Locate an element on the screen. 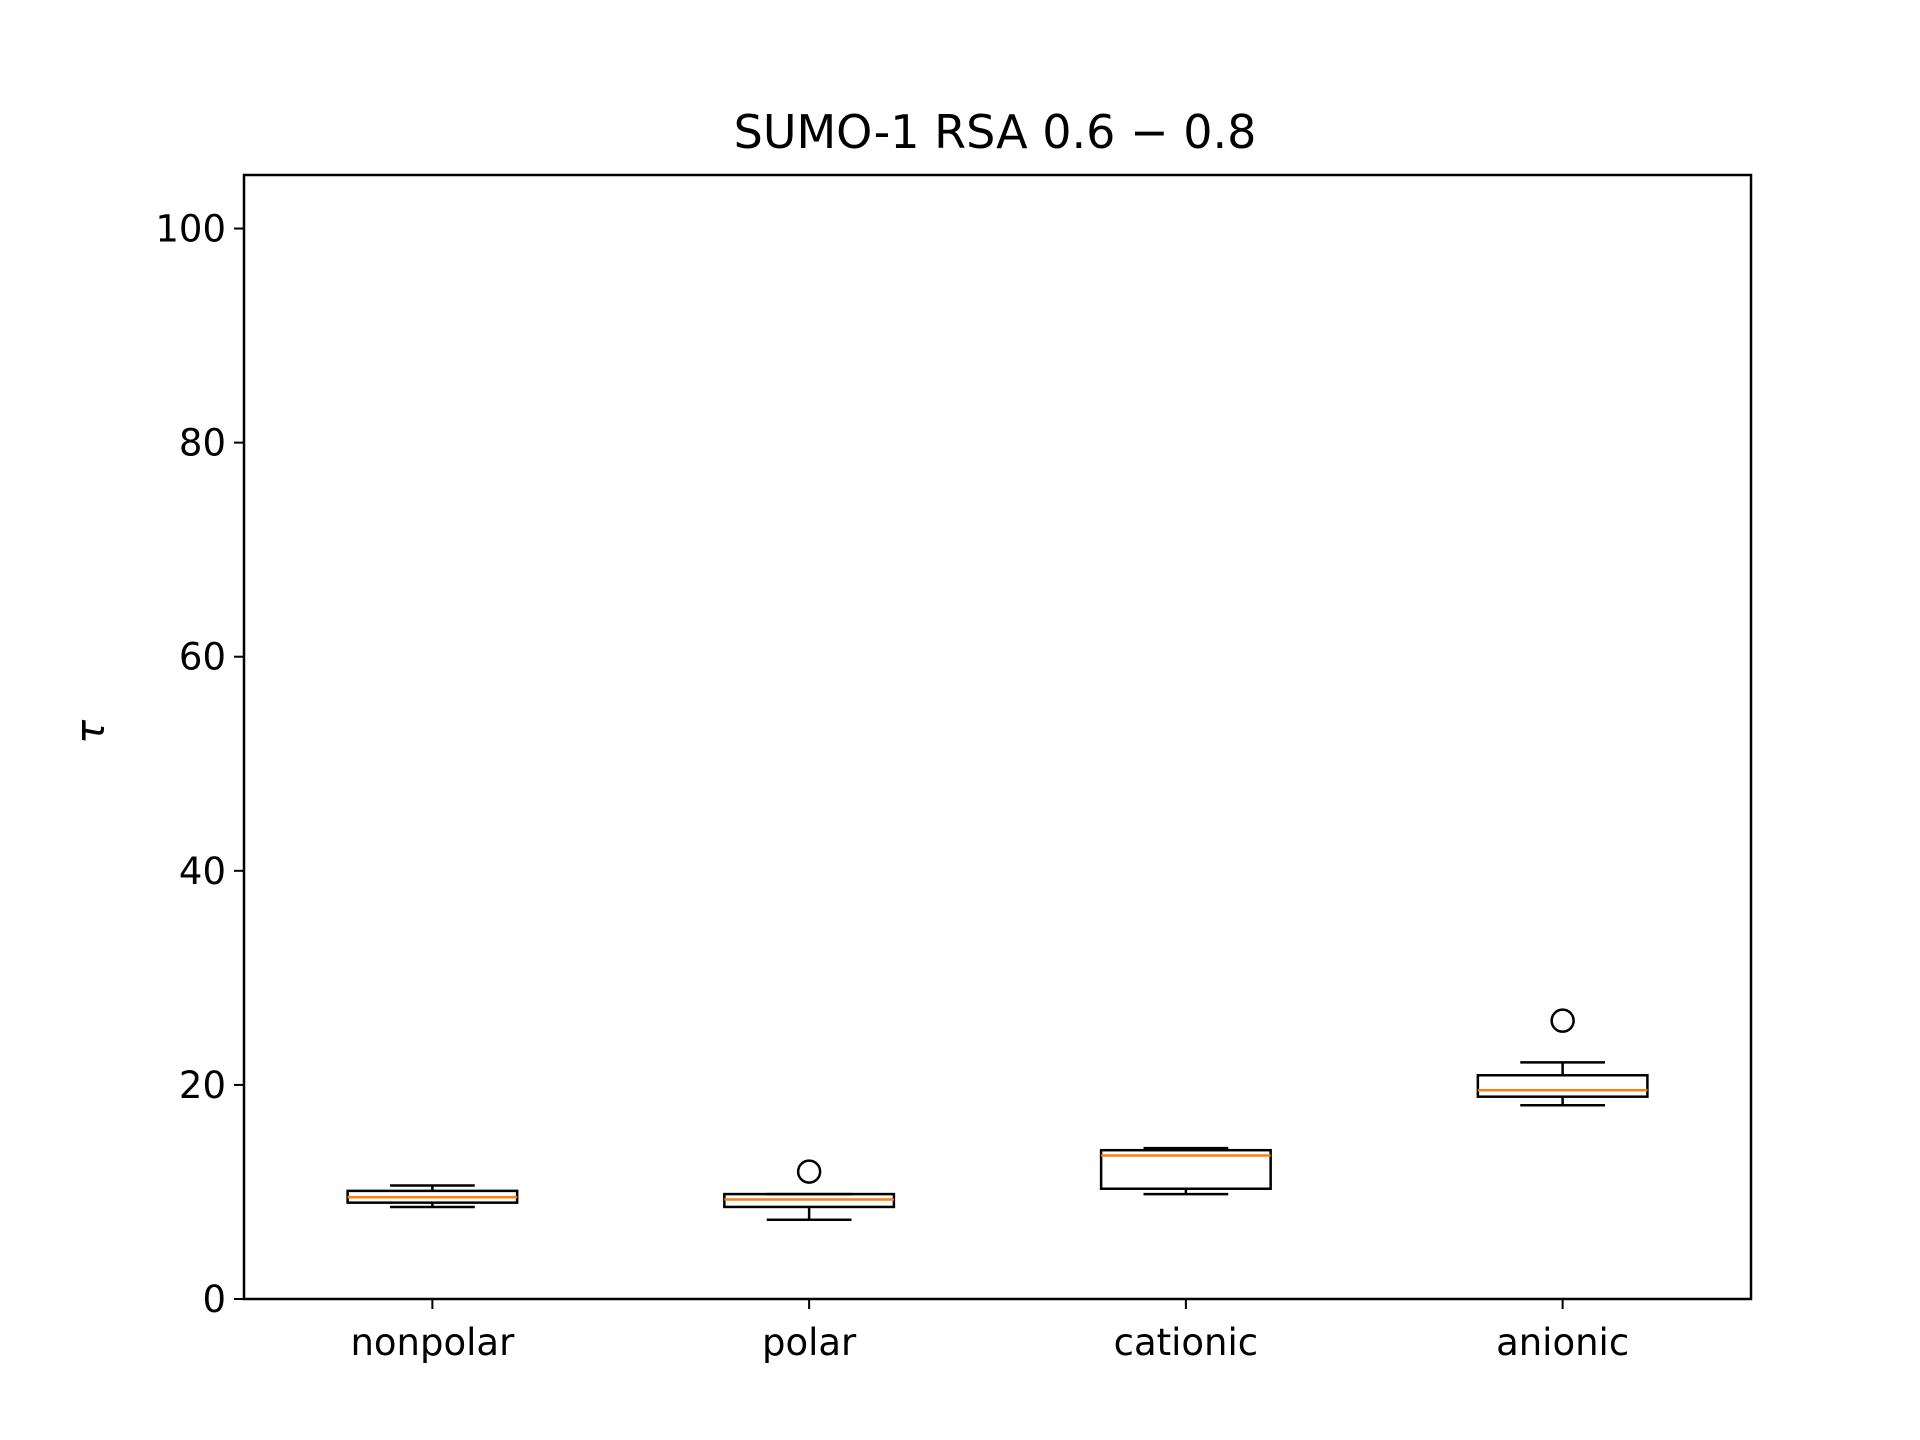 This screenshot has width=1920, height=1440. y-tick-label: 20 is located at coordinates (202, 1085).